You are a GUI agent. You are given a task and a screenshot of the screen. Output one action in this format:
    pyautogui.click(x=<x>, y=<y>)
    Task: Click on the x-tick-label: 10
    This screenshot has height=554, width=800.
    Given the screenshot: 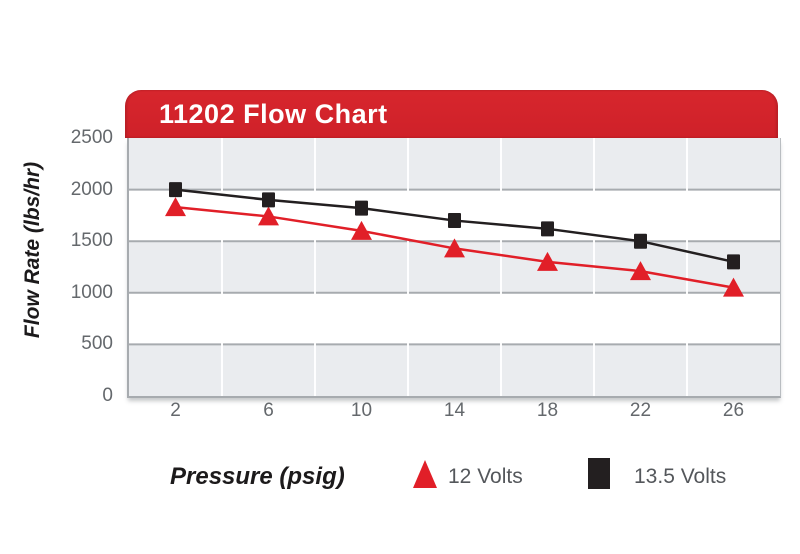 What is the action you would take?
    pyautogui.click(x=361, y=410)
    